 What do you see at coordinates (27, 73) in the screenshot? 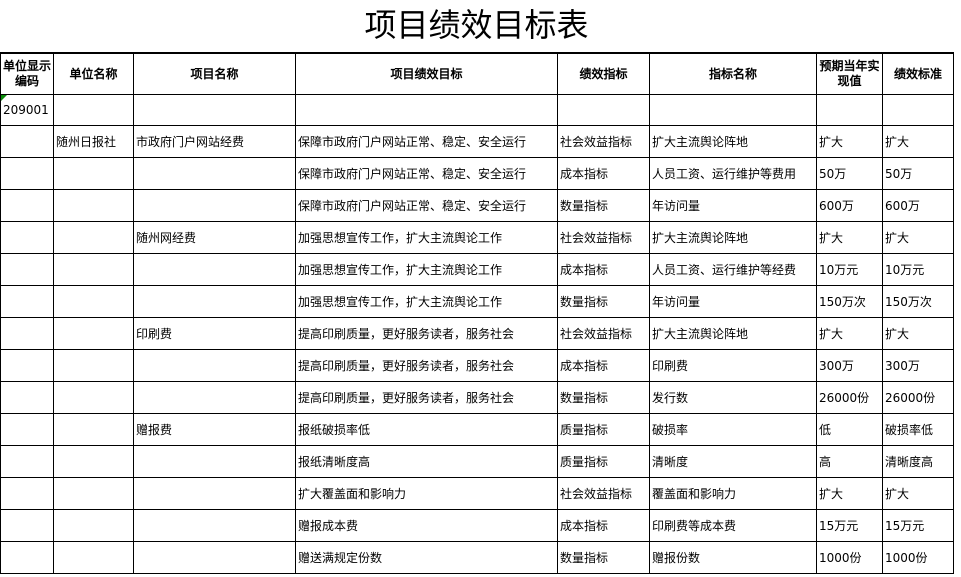
I see `column-header: 单位显示编码` at bounding box center [27, 73].